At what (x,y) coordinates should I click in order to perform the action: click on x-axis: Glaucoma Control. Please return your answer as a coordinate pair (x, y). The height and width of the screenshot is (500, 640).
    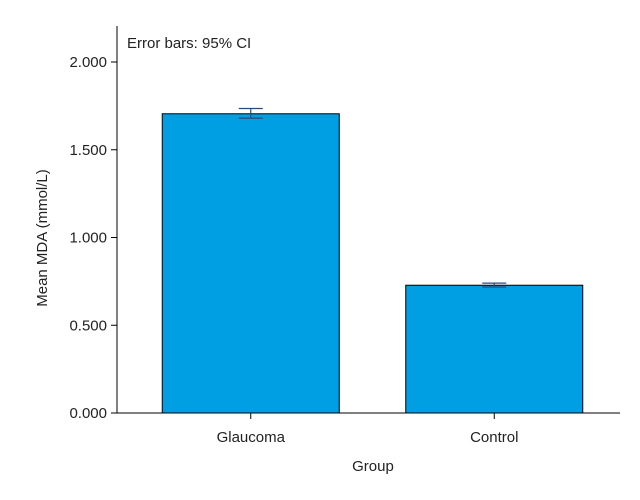
    Looking at the image, I should click on (368, 429).